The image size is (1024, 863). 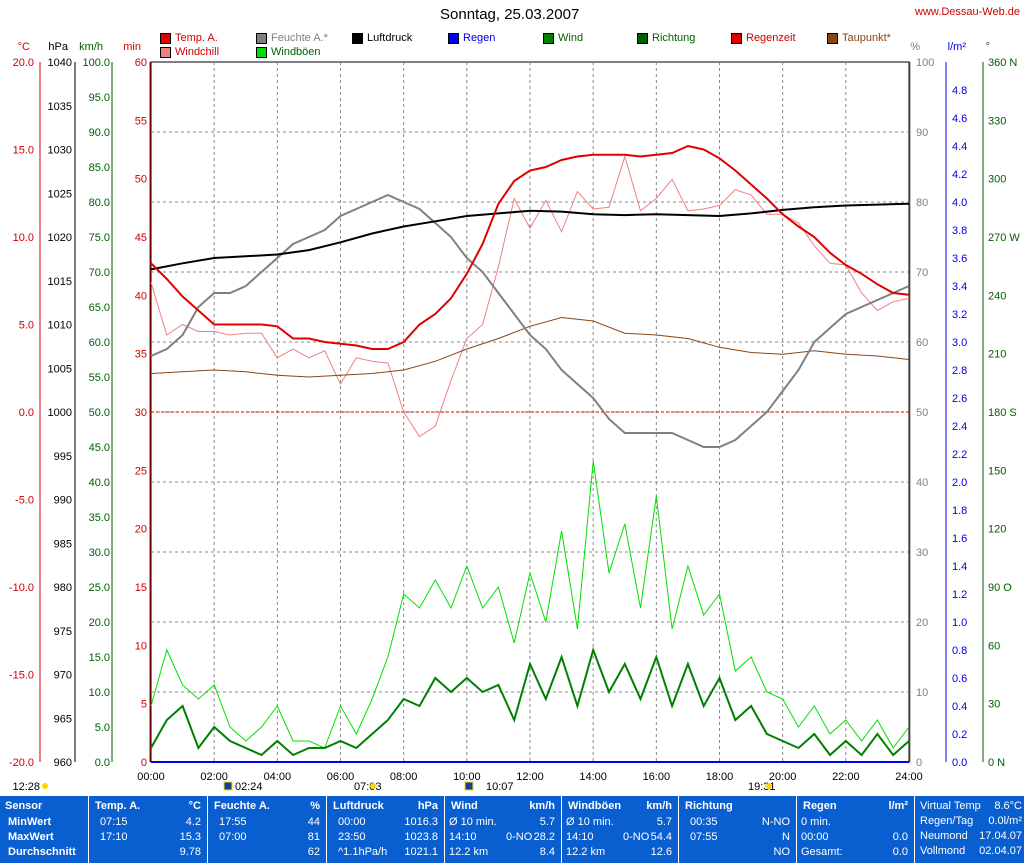 I want to click on legend-label: Regen, so click(x=479, y=38).